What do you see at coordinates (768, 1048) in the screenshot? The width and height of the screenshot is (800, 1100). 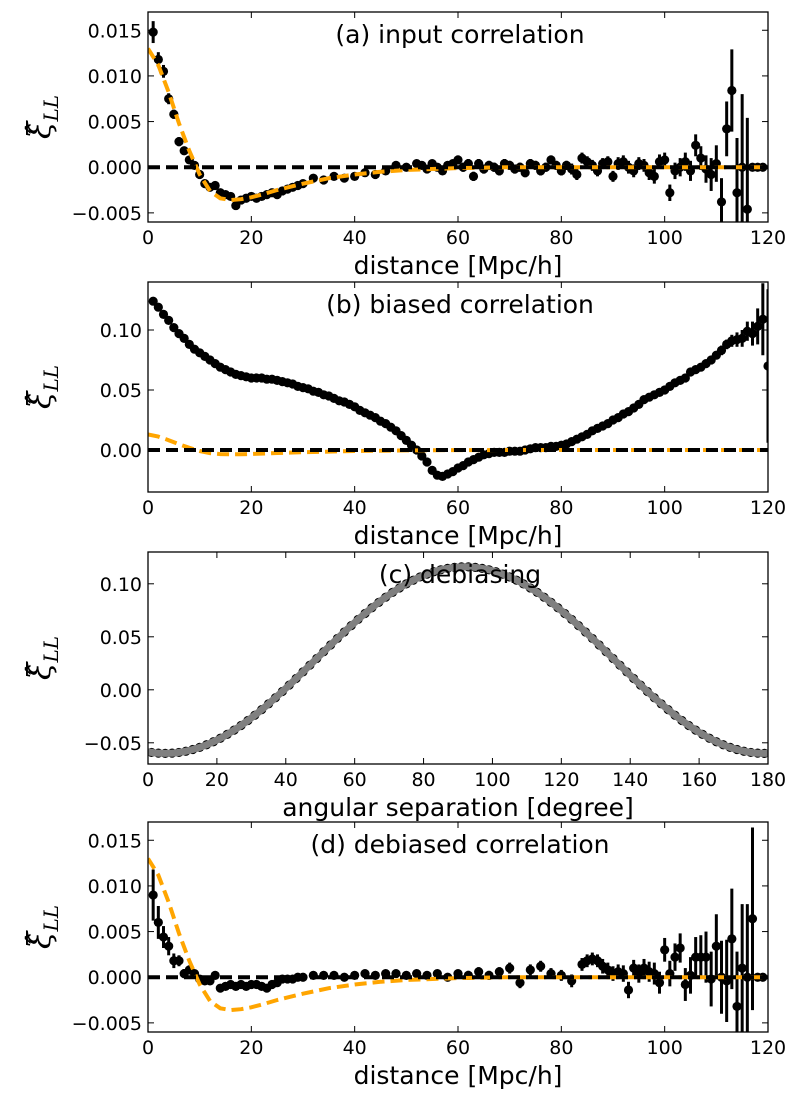 I see `chart-d-x-tick-label: 120` at bounding box center [768, 1048].